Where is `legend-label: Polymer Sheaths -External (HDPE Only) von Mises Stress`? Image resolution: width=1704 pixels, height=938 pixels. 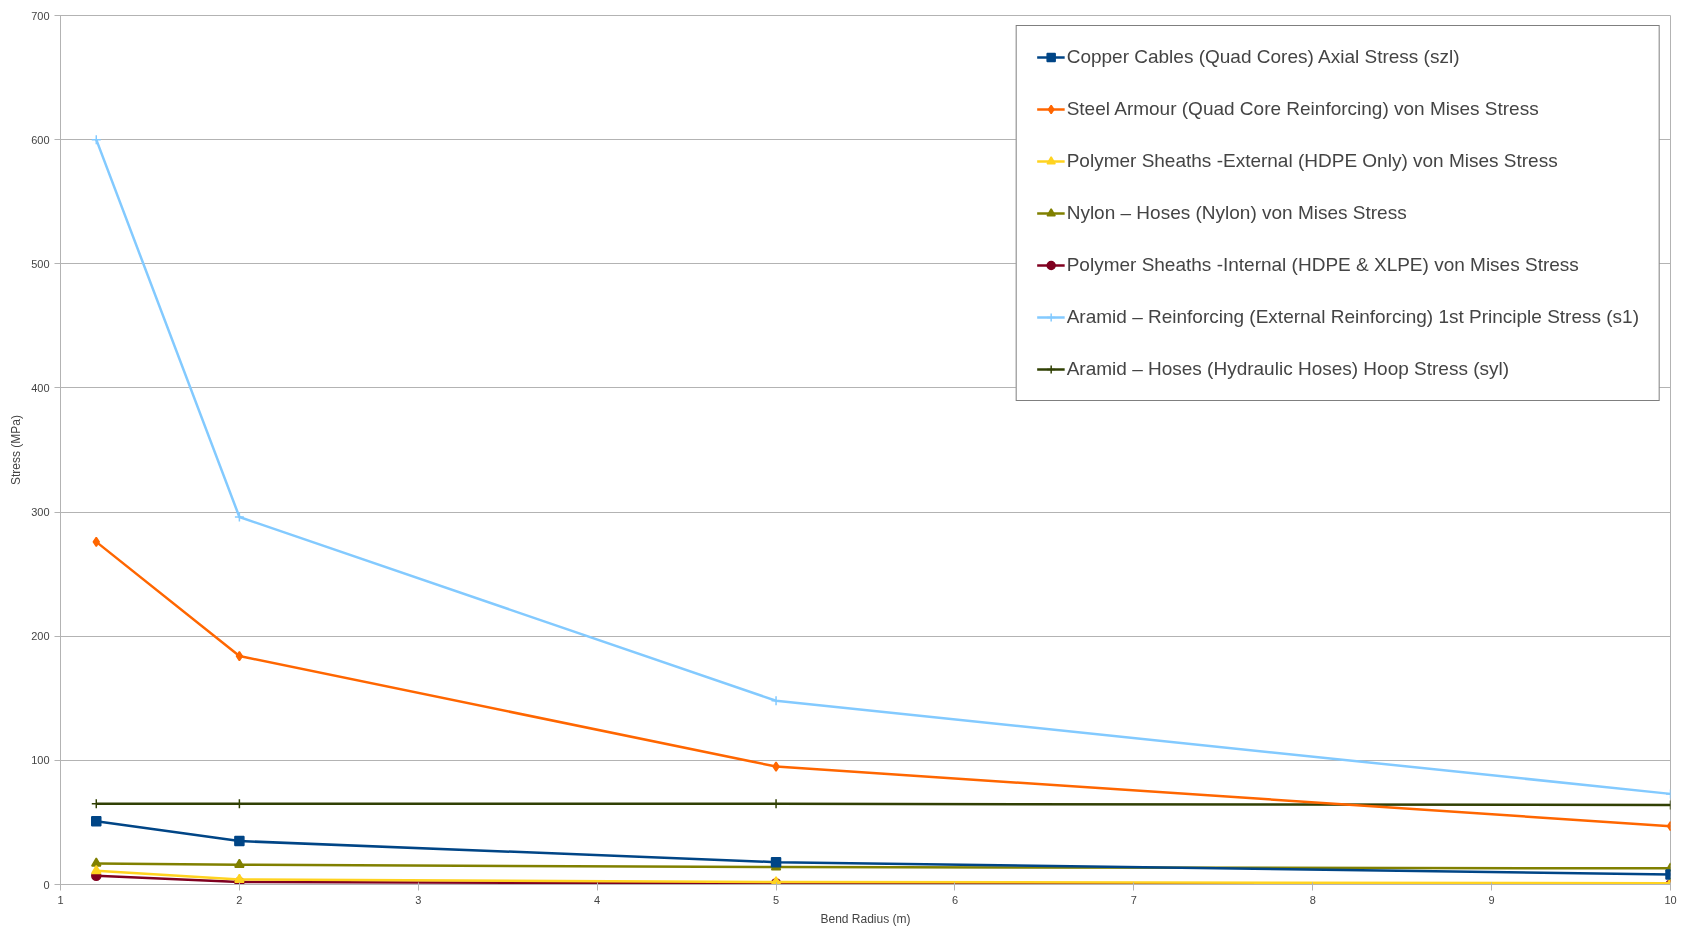
legend-label: Polymer Sheaths -External (HDPE Only) von Mises Stress is located at coordinates (1312, 161).